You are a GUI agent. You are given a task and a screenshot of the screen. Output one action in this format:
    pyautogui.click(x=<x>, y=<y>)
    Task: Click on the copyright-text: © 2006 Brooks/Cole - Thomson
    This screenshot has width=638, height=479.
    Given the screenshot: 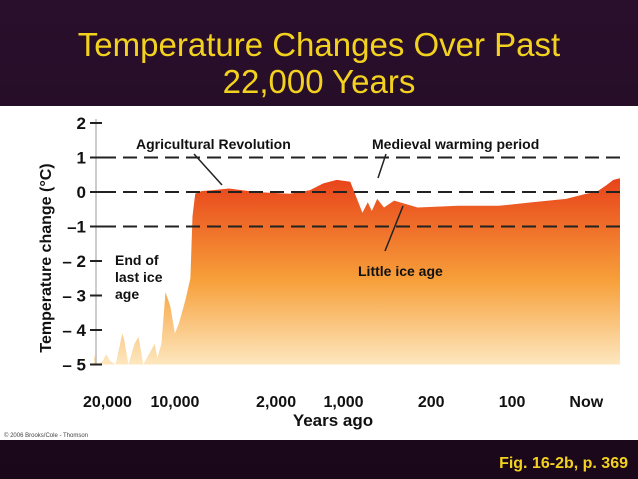 What is the action you would take?
    pyautogui.click(x=46, y=435)
    